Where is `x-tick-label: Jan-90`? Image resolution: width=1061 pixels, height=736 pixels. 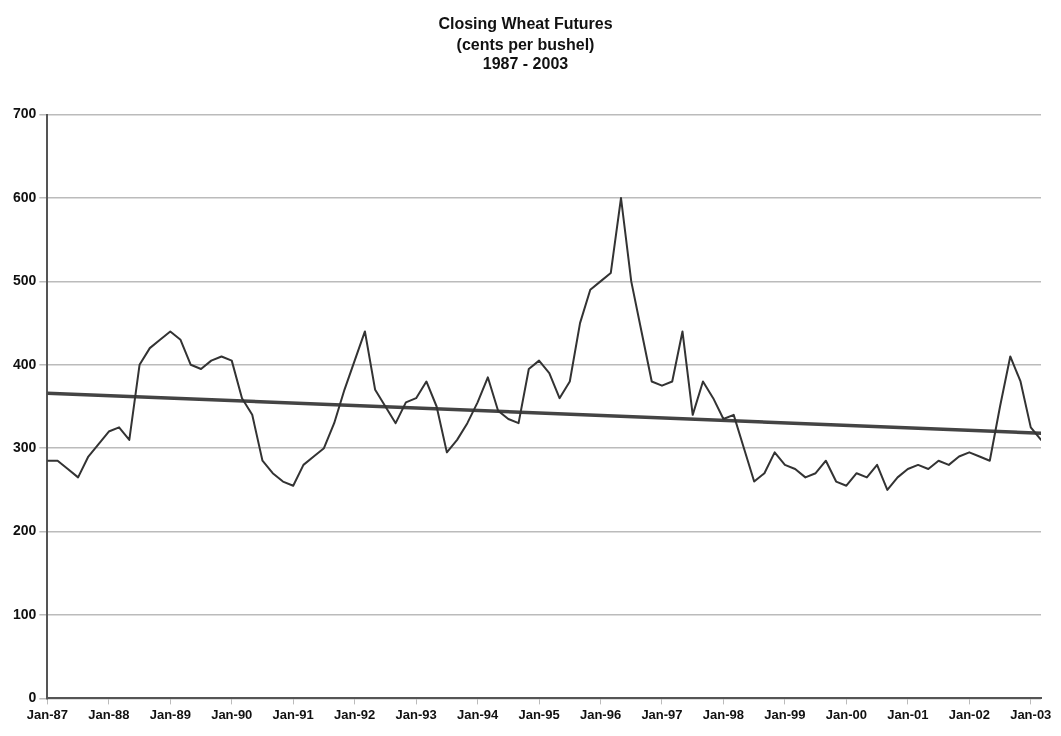
x-tick-label: Jan-90 is located at coordinates (232, 714).